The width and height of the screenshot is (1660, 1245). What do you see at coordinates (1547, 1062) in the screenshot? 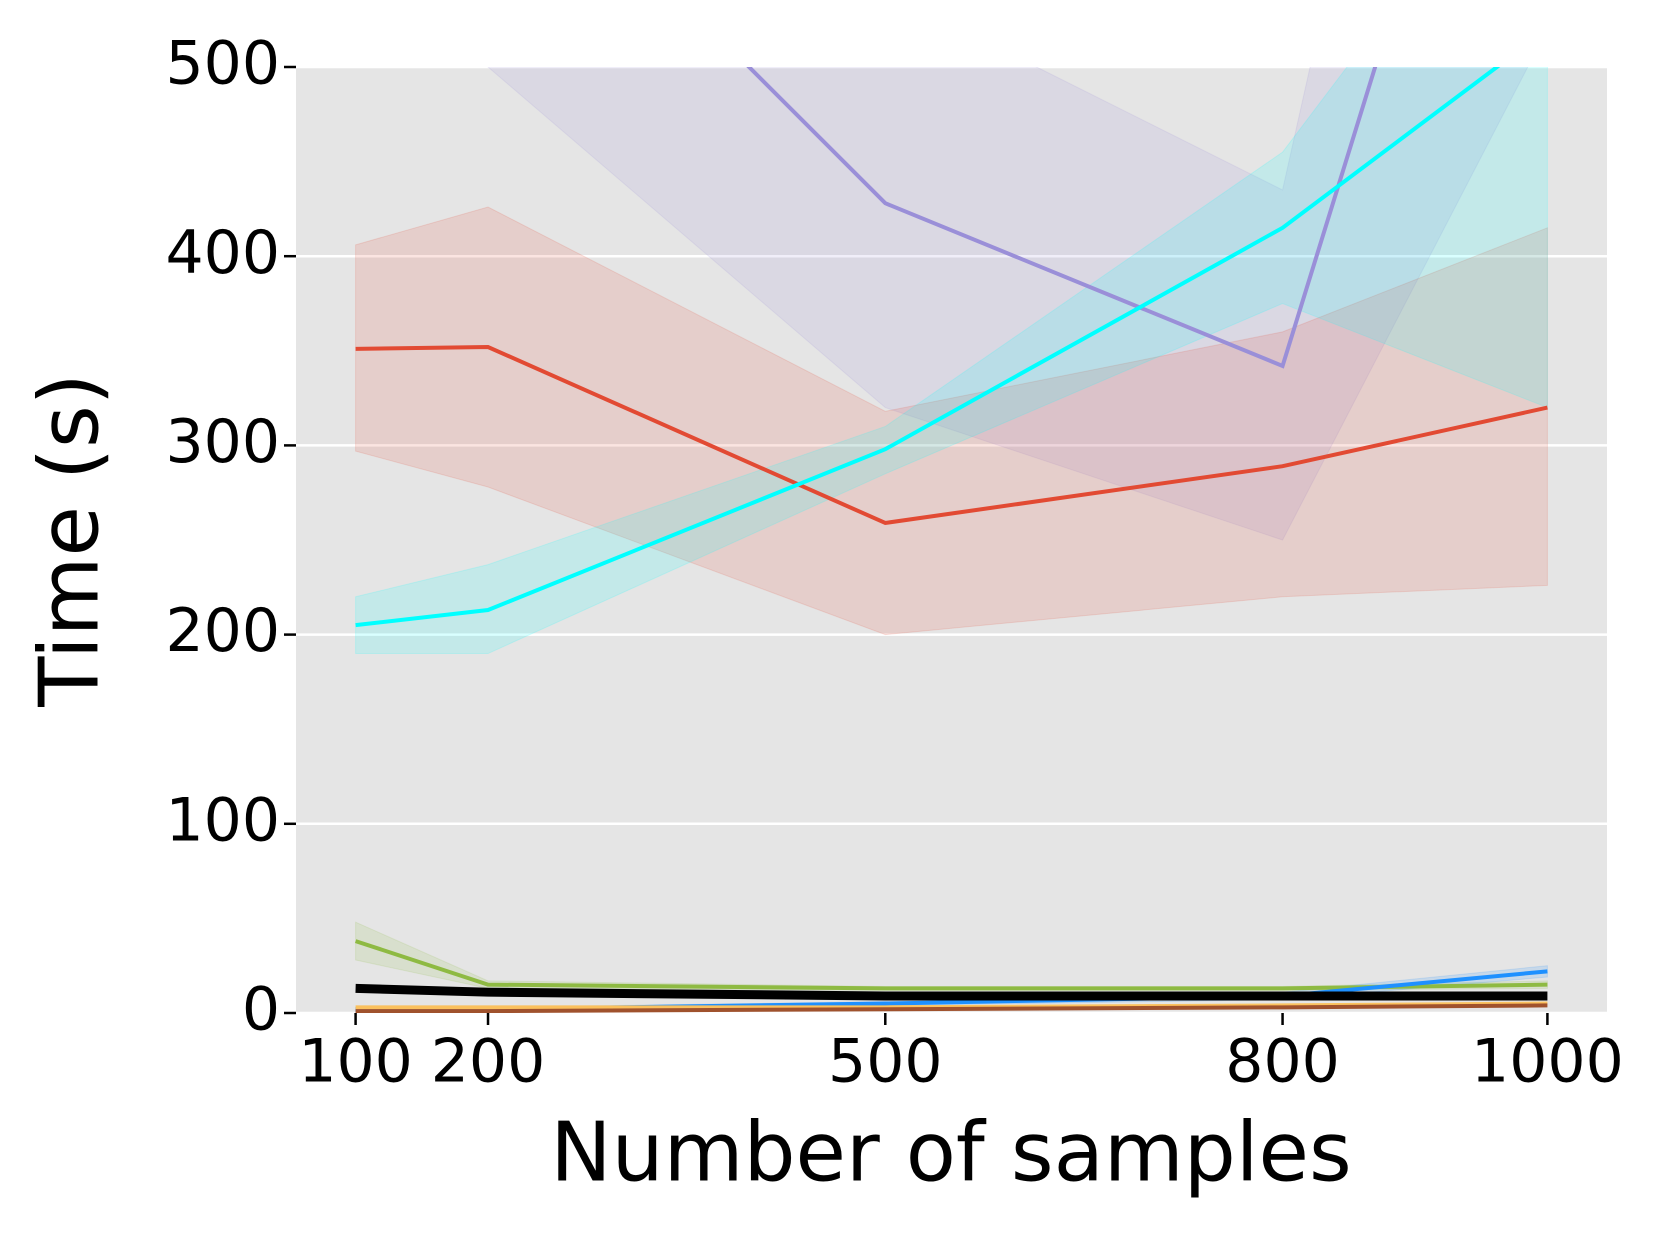
I see `x-tick-label: 1000` at bounding box center [1547, 1062].